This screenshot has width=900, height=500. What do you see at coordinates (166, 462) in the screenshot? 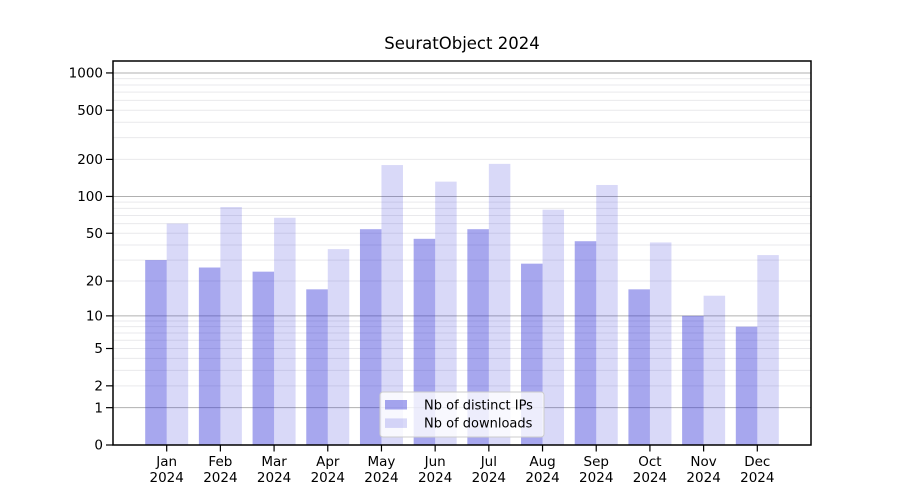
I see `x-tick-label-month: Jan` at bounding box center [166, 462].